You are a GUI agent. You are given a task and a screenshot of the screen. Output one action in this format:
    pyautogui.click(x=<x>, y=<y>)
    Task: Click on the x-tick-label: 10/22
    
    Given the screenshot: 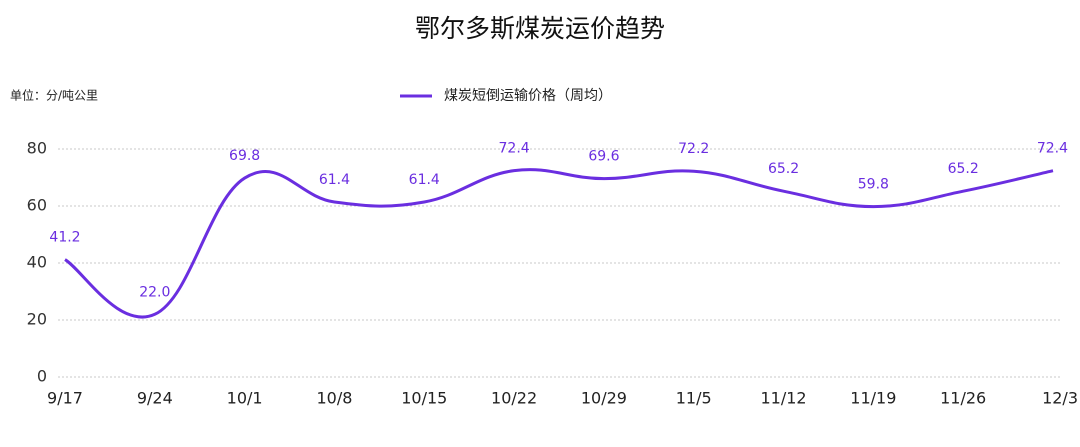 What is the action you would take?
    pyautogui.click(x=514, y=398)
    